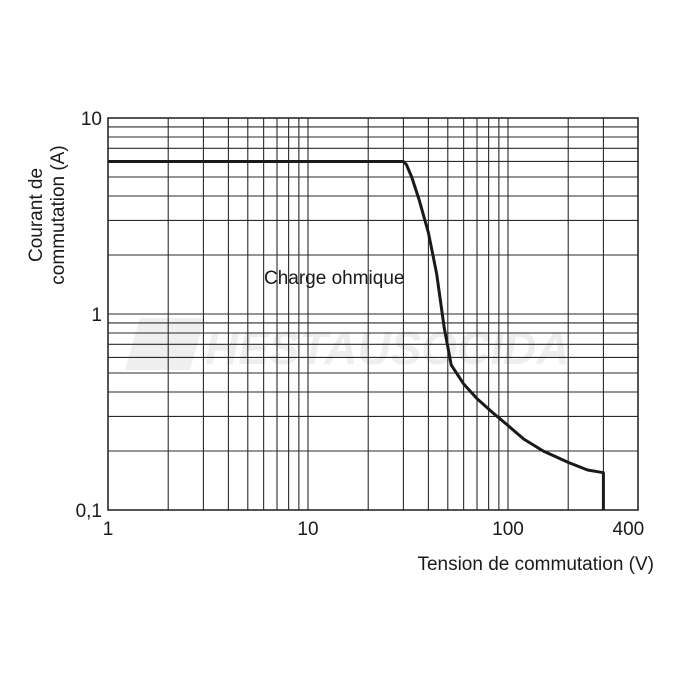  I want to click on y-axis-label-line: Courant de, so click(36, 215).